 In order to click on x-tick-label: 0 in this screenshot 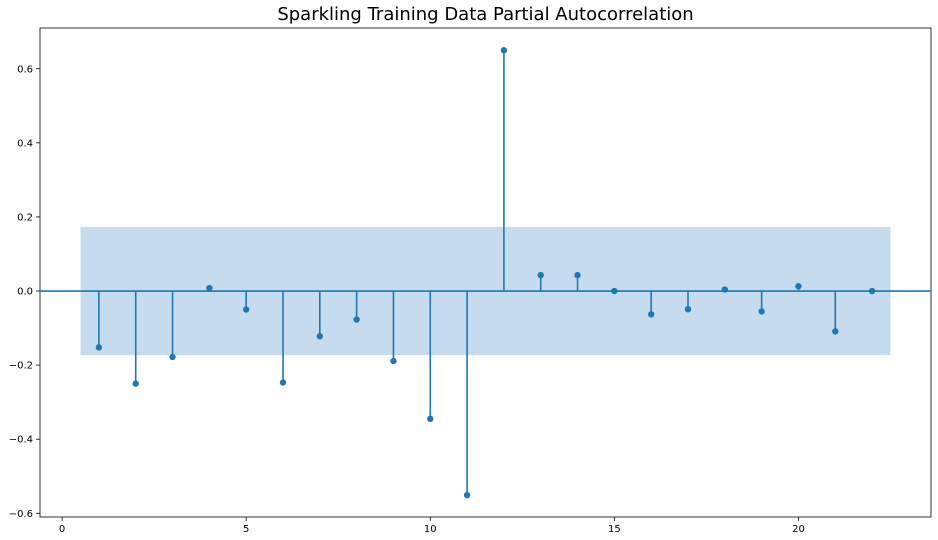, I will do `click(62, 529)`.